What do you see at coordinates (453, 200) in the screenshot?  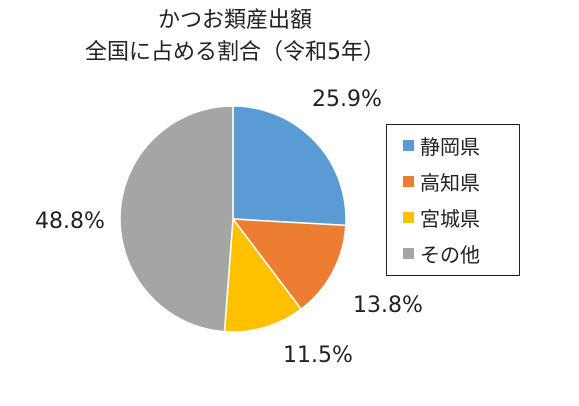 I see `legend: 静岡県 高知県 宮城県 その他` at bounding box center [453, 200].